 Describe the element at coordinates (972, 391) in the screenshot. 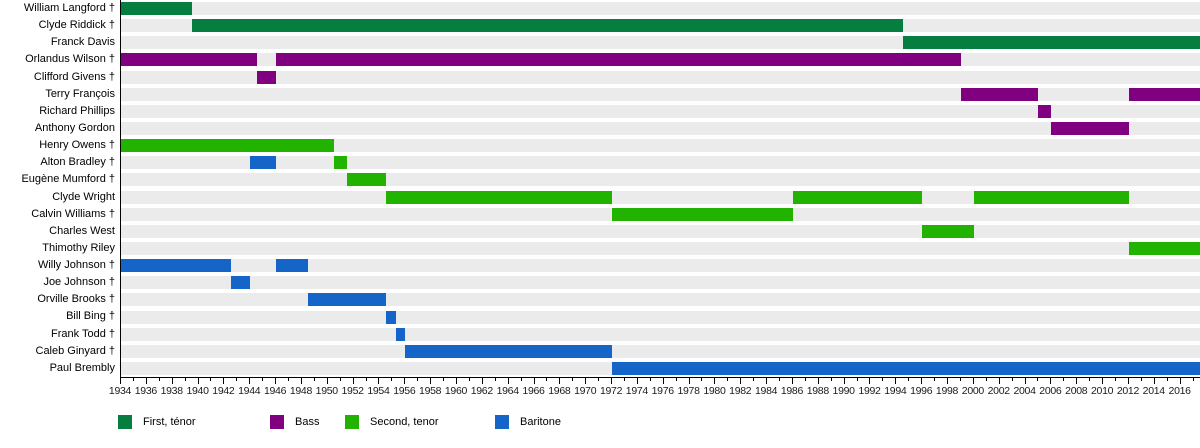

I see `axis-tick-label: 2000` at that location.